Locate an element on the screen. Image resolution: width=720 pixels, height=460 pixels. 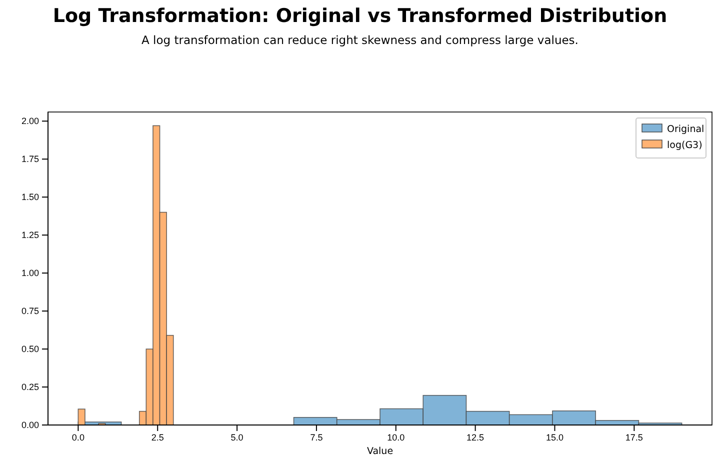
y-tick-label: 2.00 is located at coordinates (30, 121).